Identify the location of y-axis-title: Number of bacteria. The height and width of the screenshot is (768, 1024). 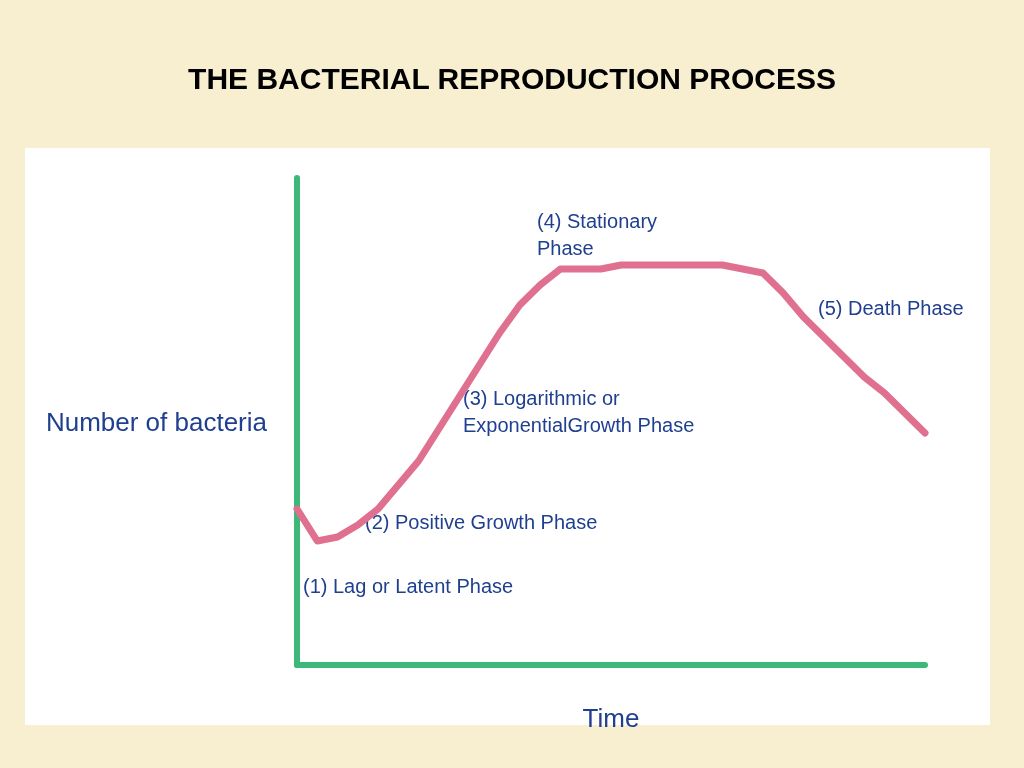
(156, 421).